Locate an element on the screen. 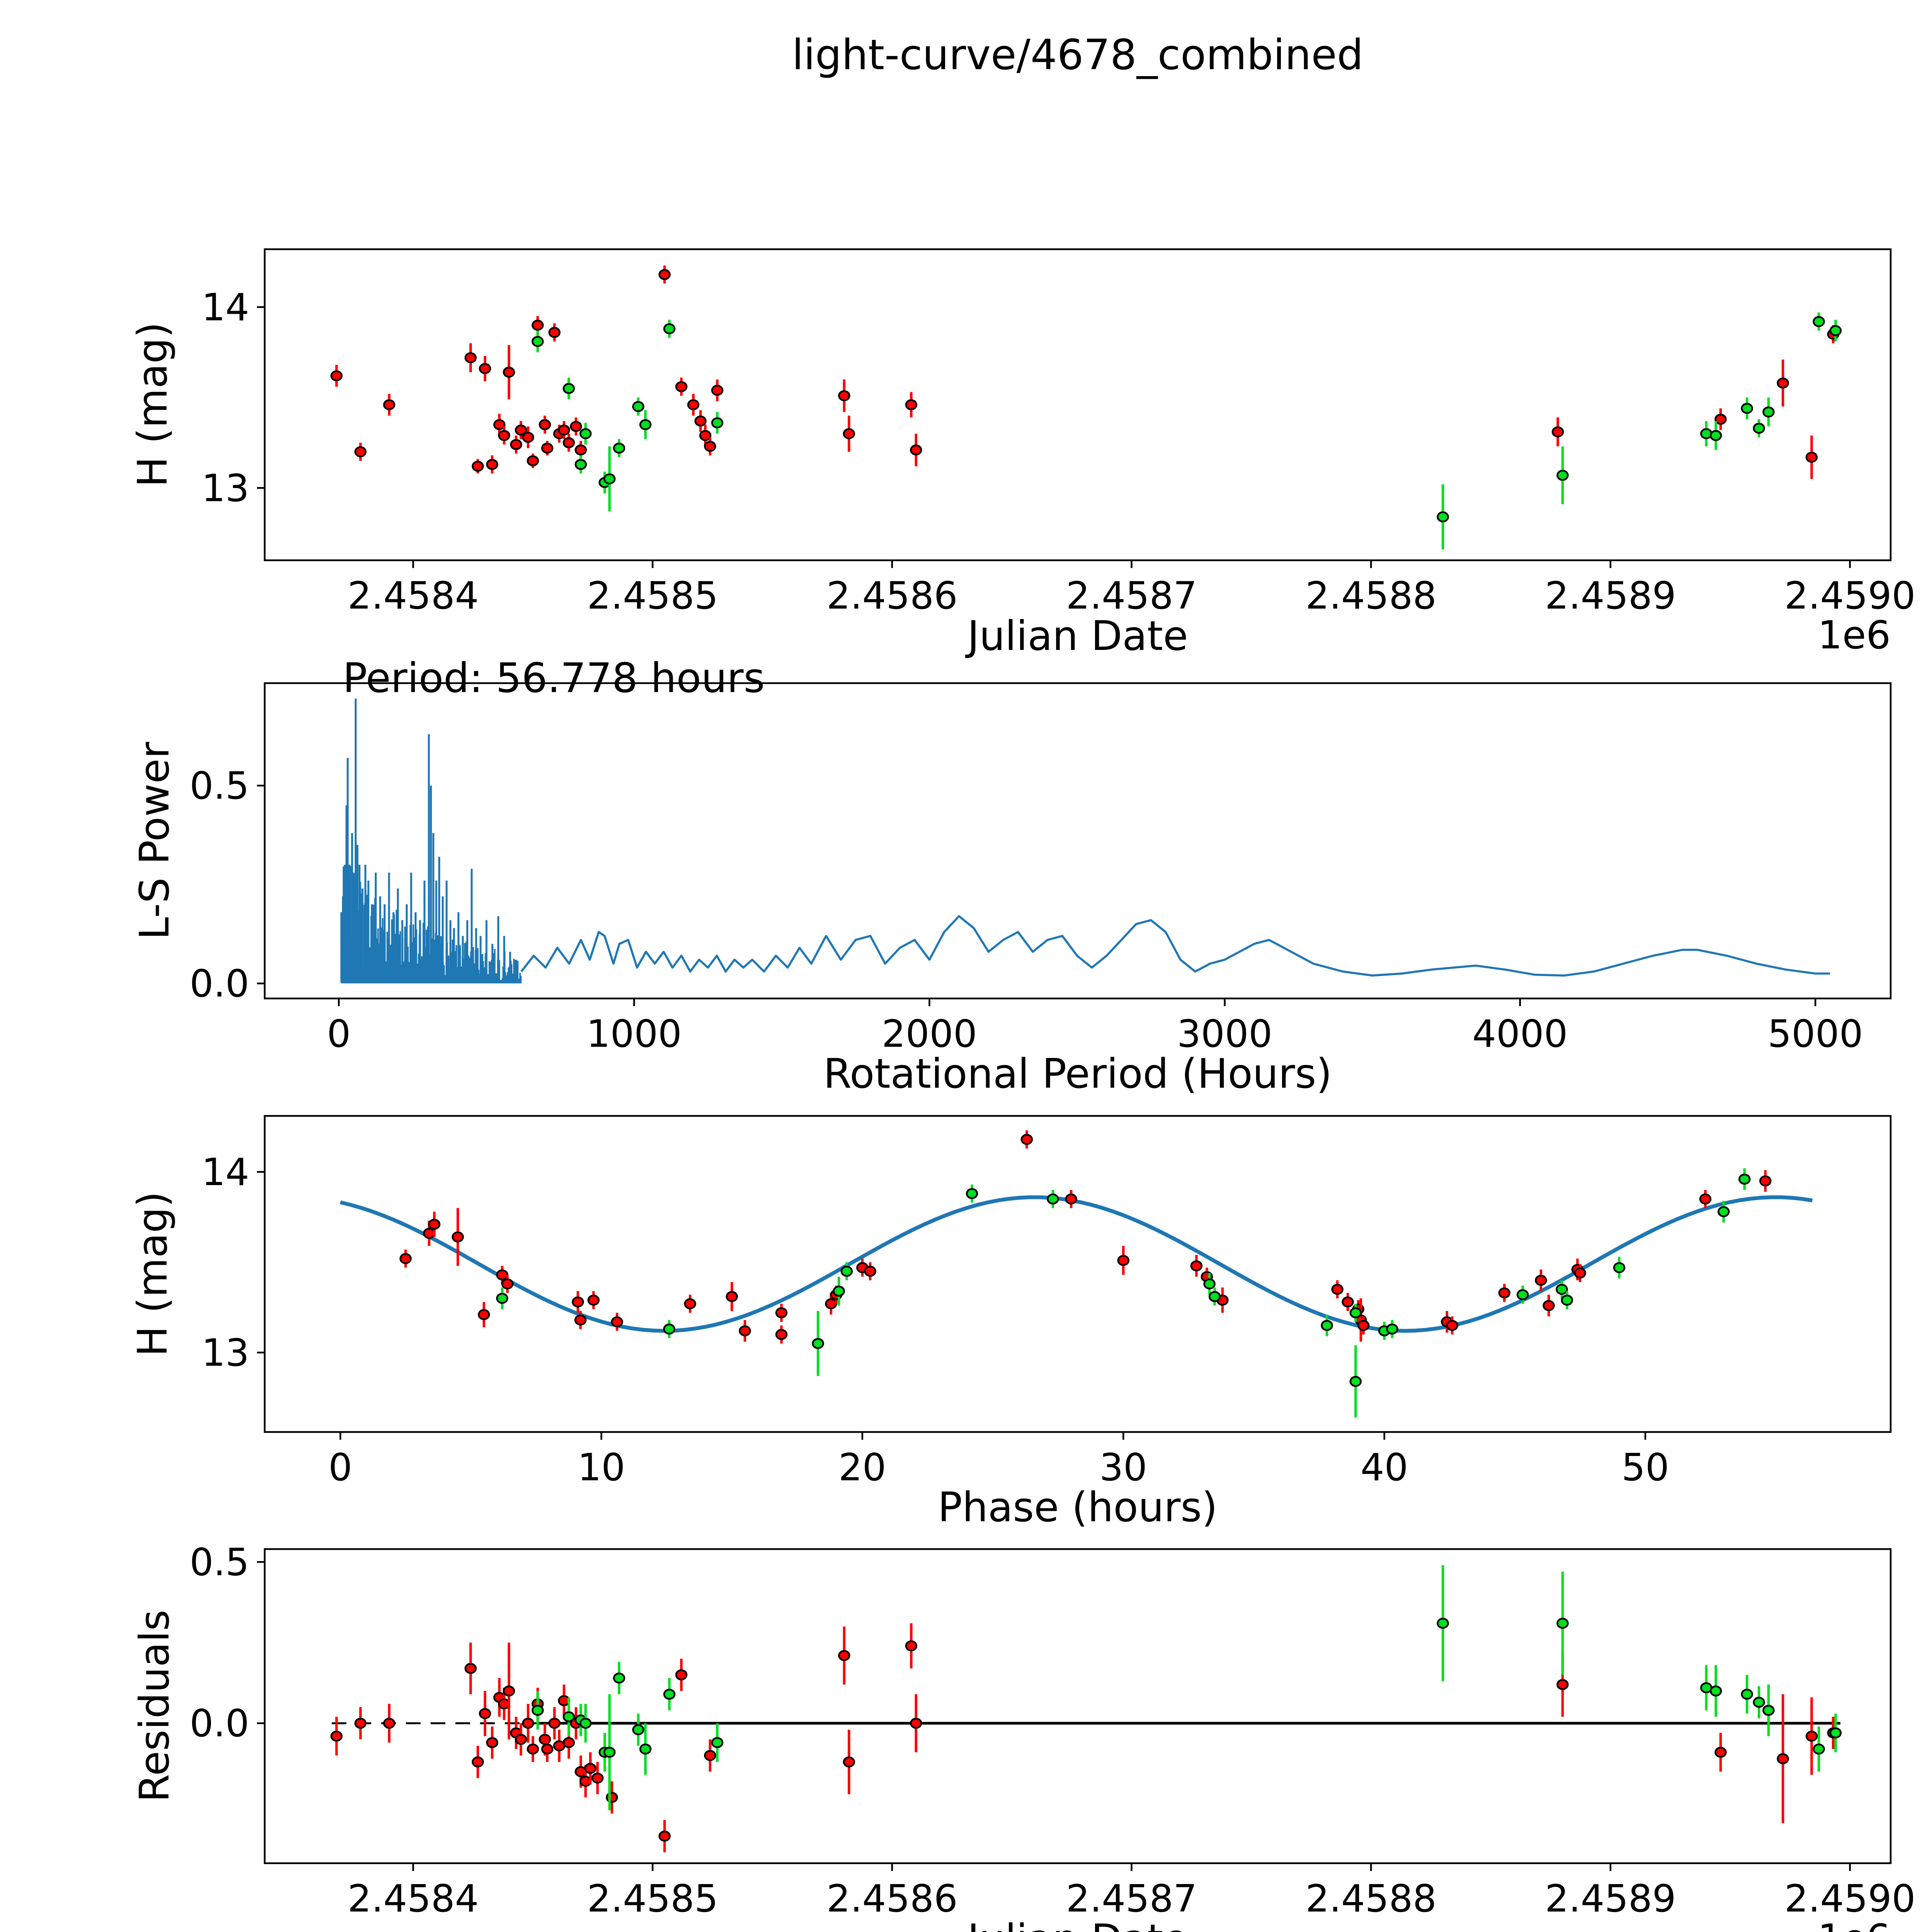  panel2-xlabel: Rotational Period (Hours) is located at coordinates (1077, 1073).